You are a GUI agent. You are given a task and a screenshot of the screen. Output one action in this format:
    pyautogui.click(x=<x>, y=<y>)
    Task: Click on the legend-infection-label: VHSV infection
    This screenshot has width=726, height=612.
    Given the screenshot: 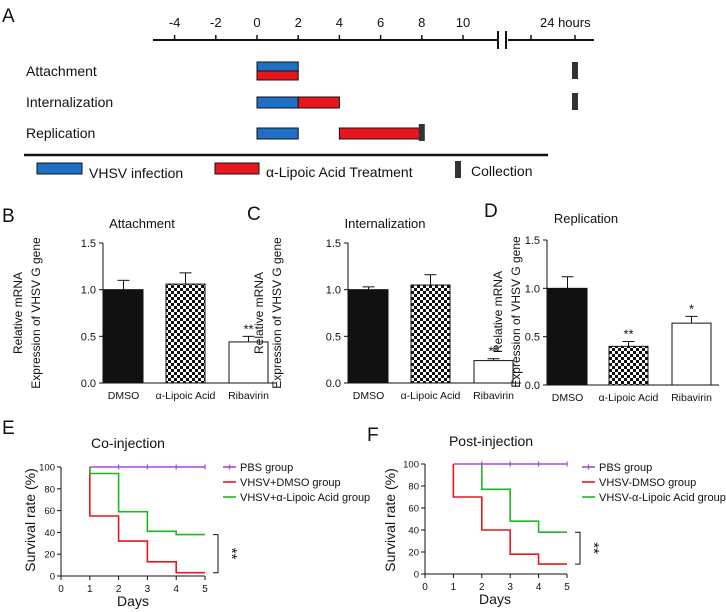 What is the action you would take?
    pyautogui.click(x=136, y=173)
    